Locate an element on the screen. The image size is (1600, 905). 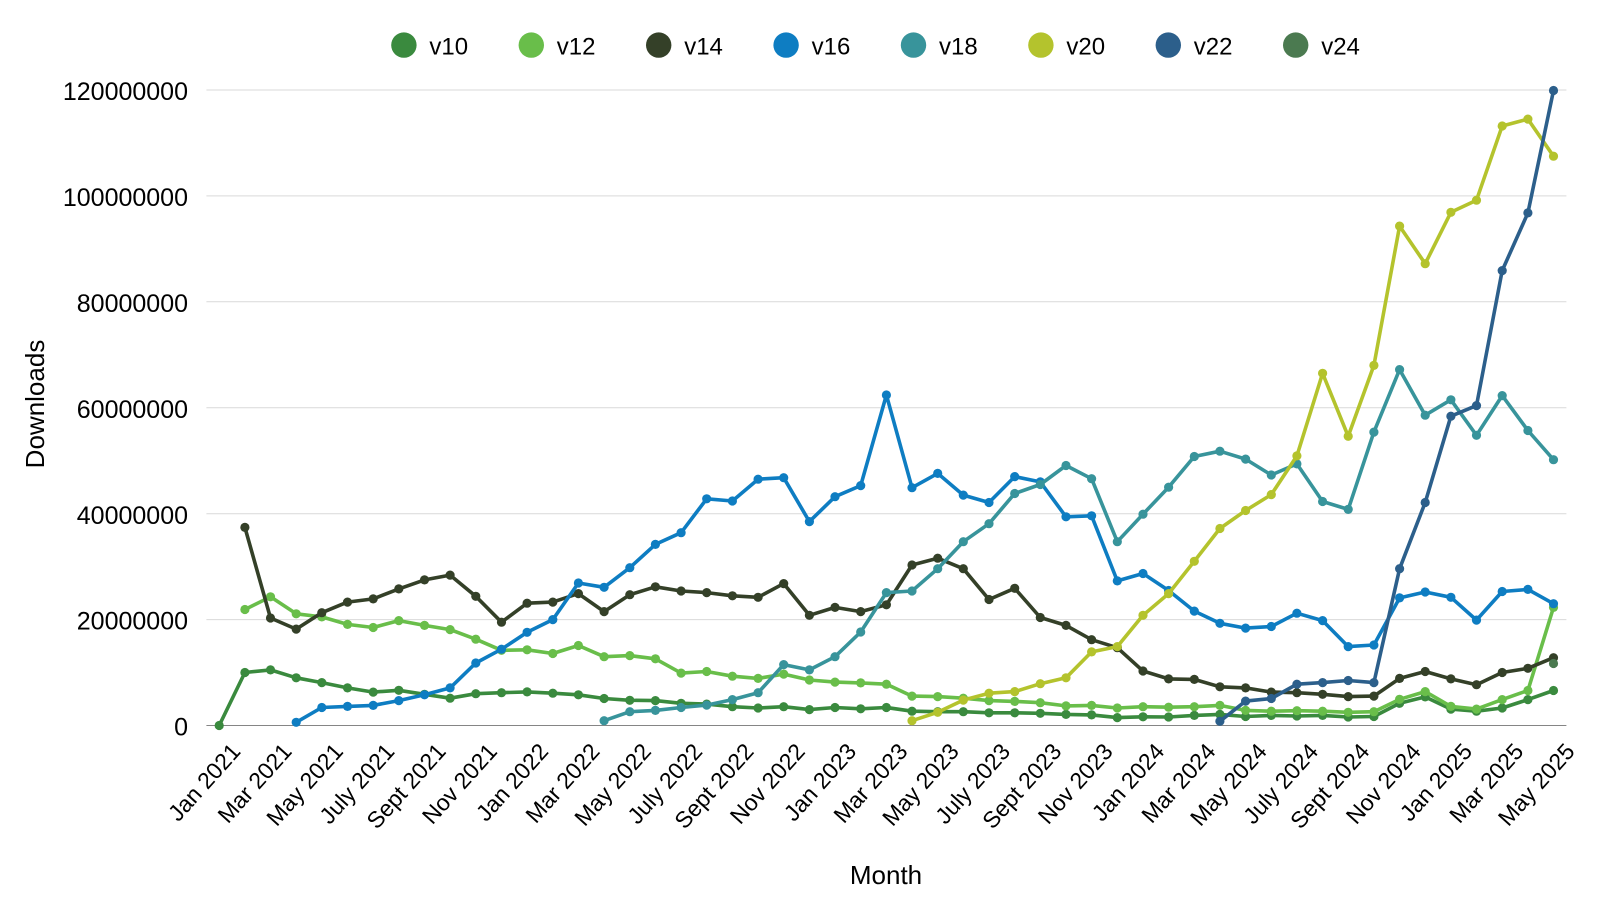
svg-text: Downloads is located at coordinates (35, 404).